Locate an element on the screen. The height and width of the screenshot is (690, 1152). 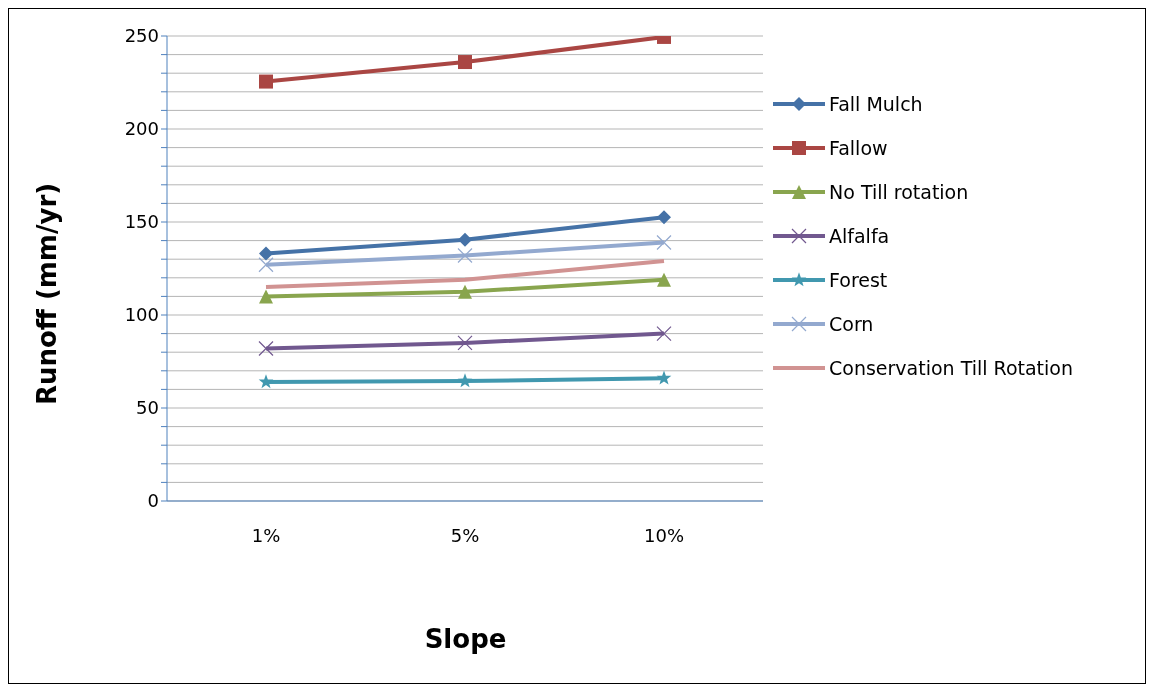
y-tick-label: 100 is located at coordinates (141, 315).